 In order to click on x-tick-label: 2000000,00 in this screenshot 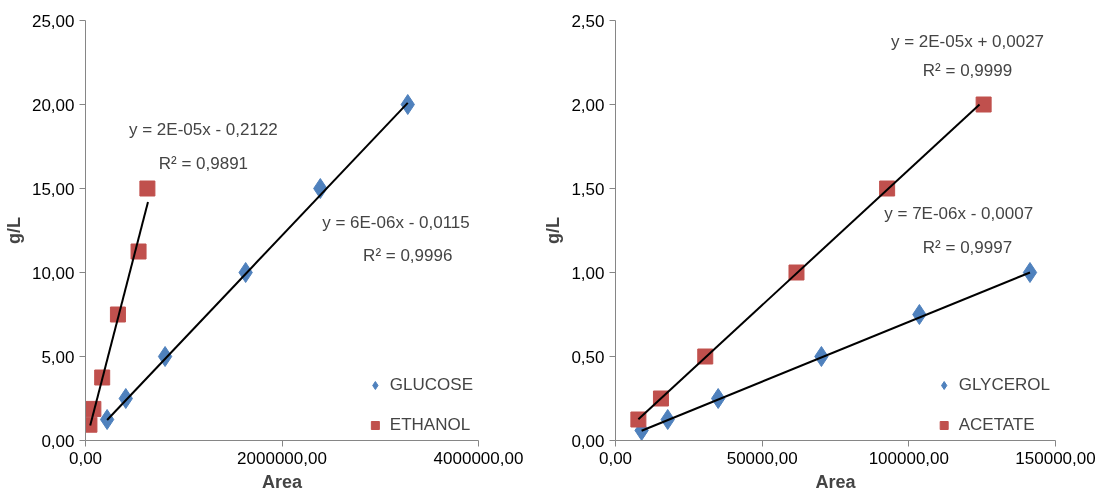, I will do `click(282, 458)`.